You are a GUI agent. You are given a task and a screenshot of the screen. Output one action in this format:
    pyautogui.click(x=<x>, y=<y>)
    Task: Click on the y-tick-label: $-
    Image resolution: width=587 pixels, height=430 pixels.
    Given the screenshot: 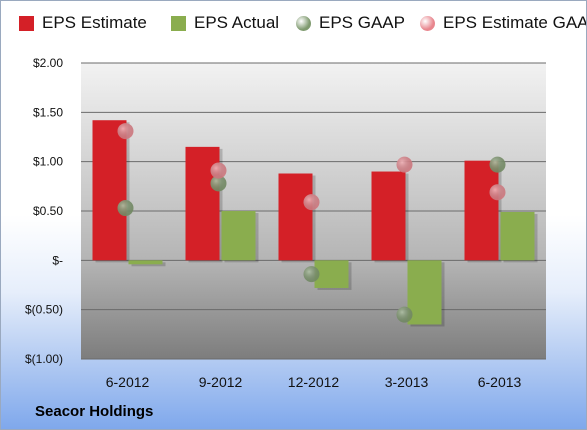 What is the action you would take?
    pyautogui.click(x=57, y=260)
    